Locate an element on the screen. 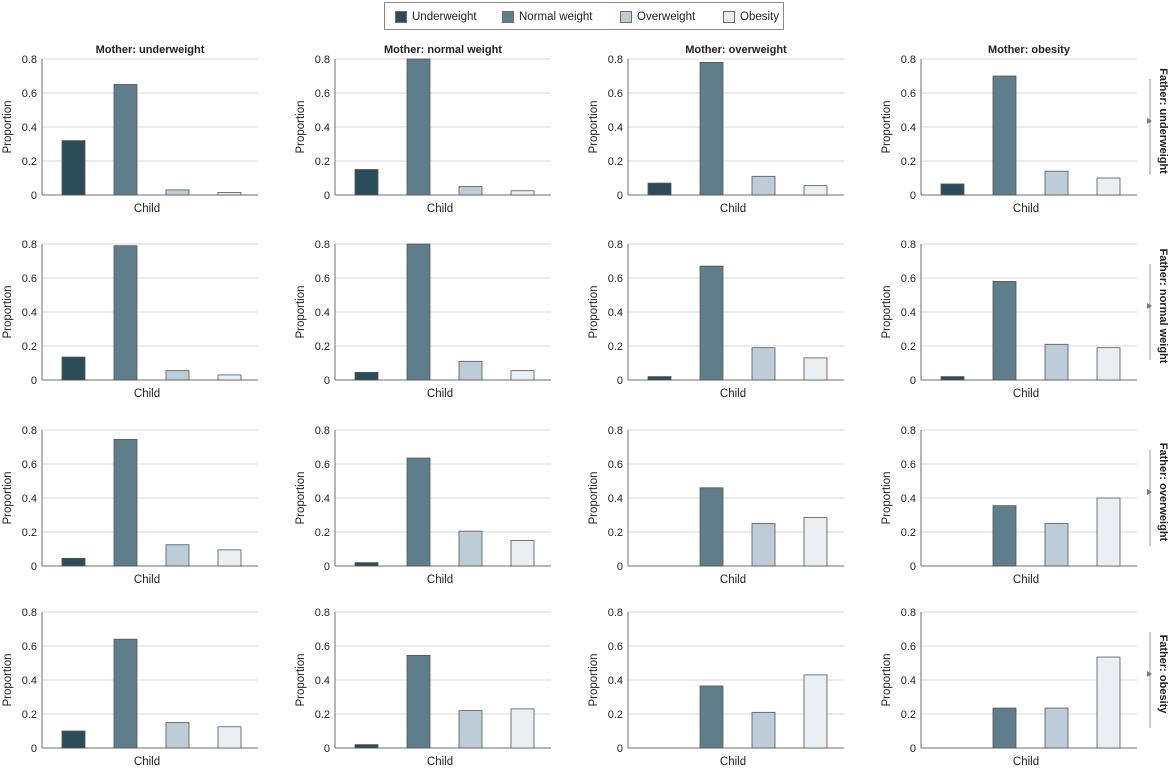 The image size is (1170, 771). panel-r4-c2: 0 0.2 0.4 0.6 0.8 Proportion Child is located at coordinates (423, 687).